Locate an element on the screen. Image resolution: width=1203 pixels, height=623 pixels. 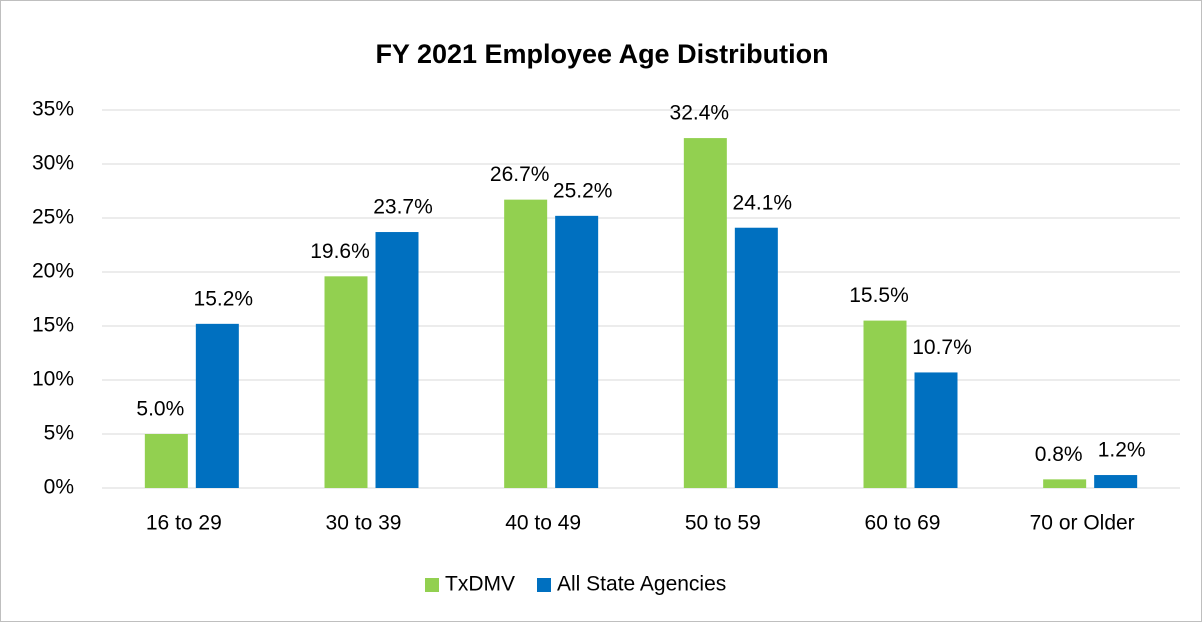
x-tick-label: 70 or Older is located at coordinates (1082, 523).